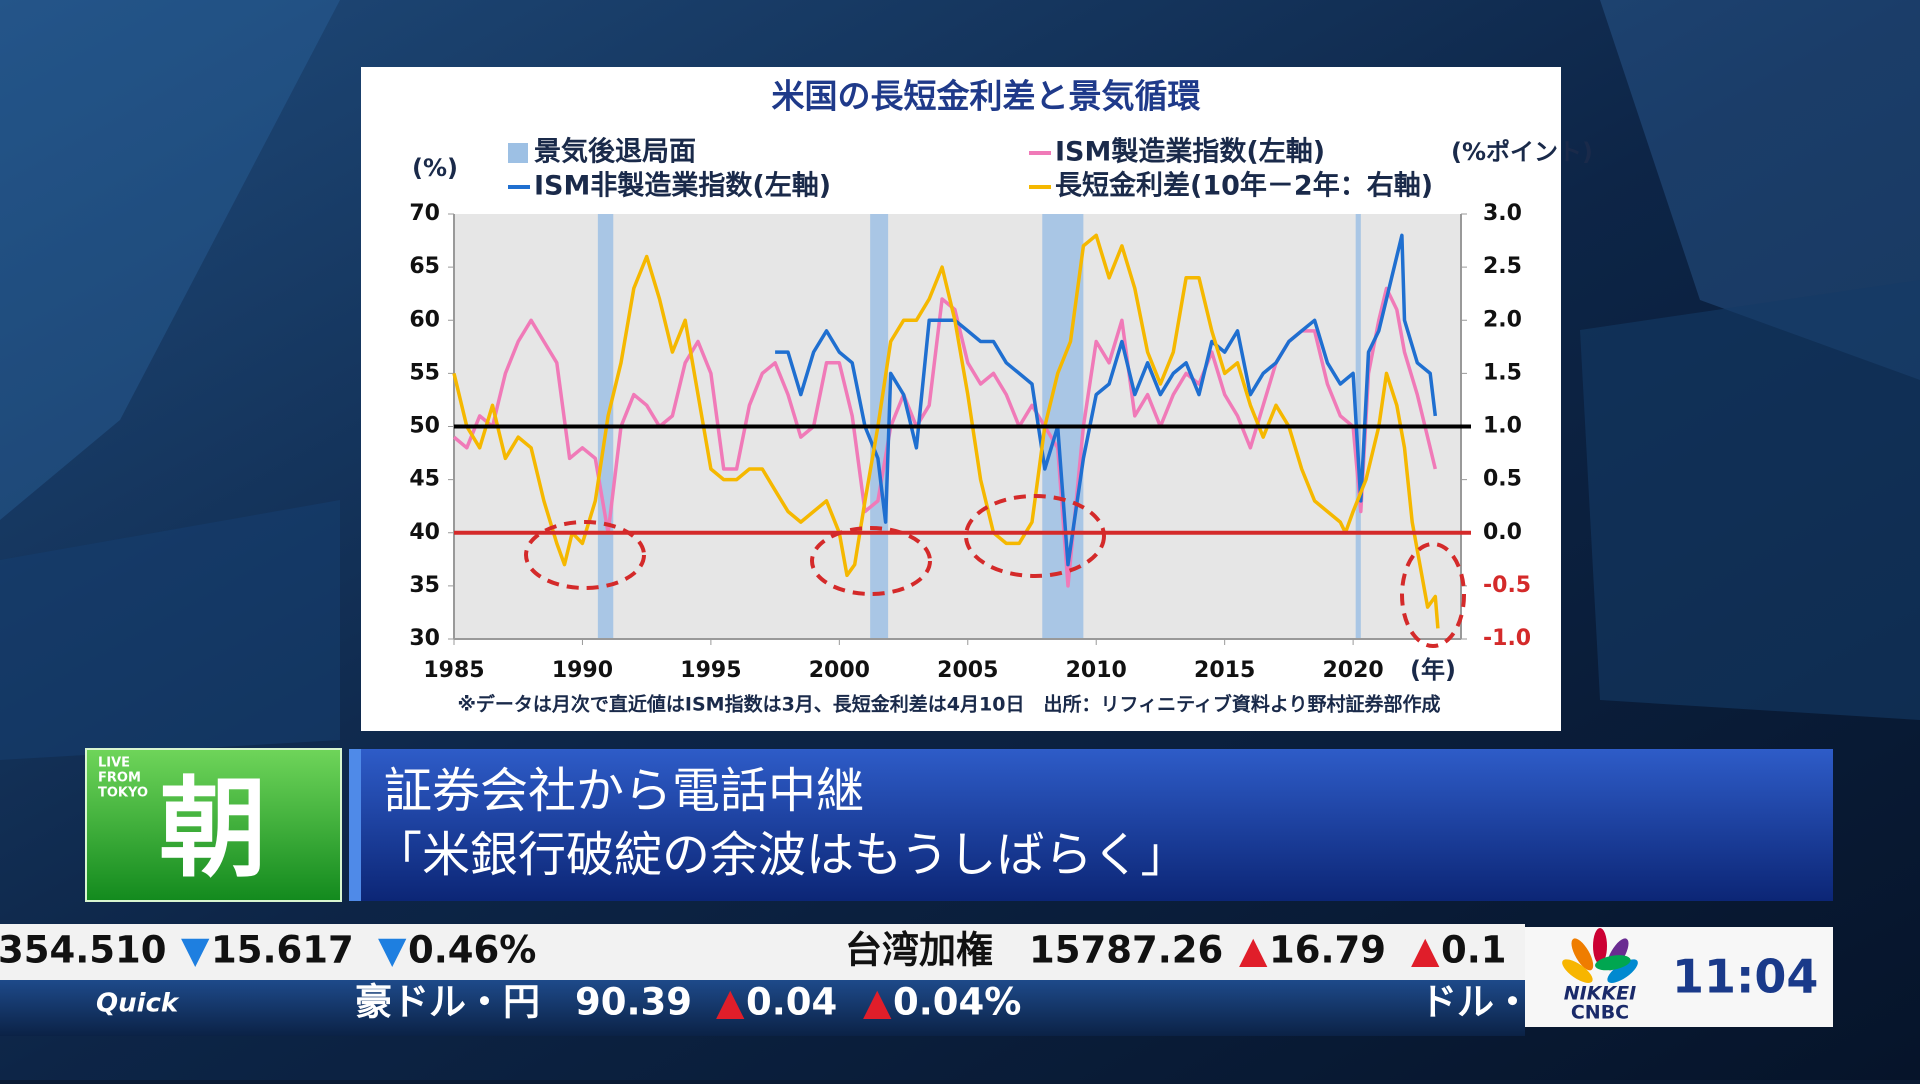 This screenshot has height=1084, width=1920. I want to click on legend-swatch, so click(518, 153).